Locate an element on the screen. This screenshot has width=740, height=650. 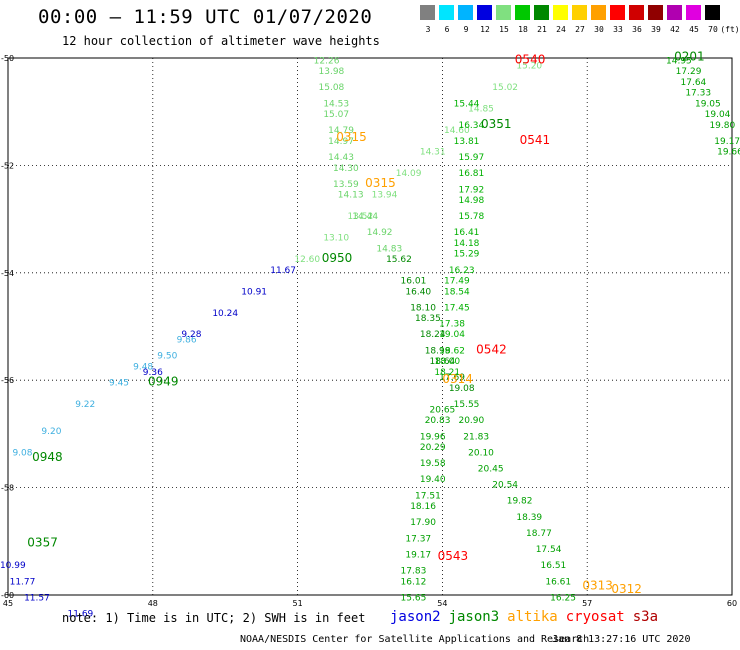
wave-height-label: 17.54 is located at coordinates (549, 550).